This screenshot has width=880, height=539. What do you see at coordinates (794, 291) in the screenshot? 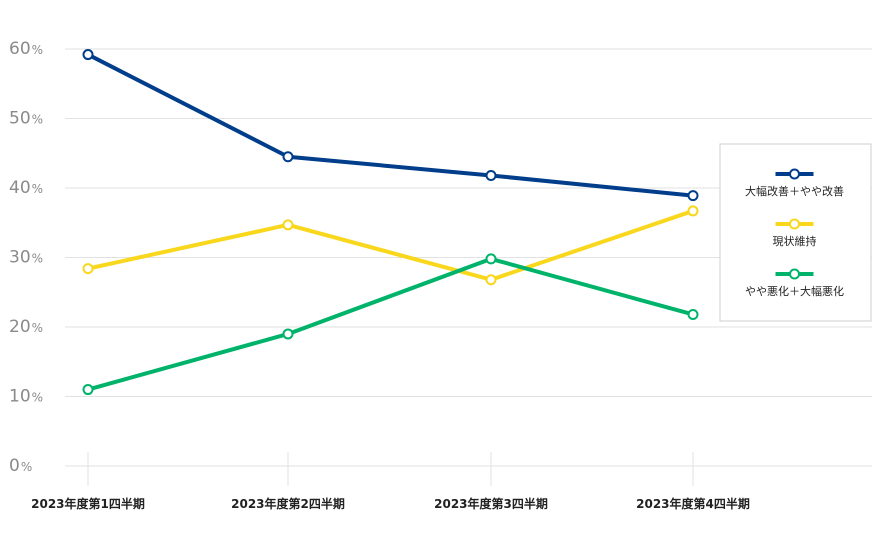
I see `legend-label: やや悪化＋大幅悪化` at bounding box center [794, 291].